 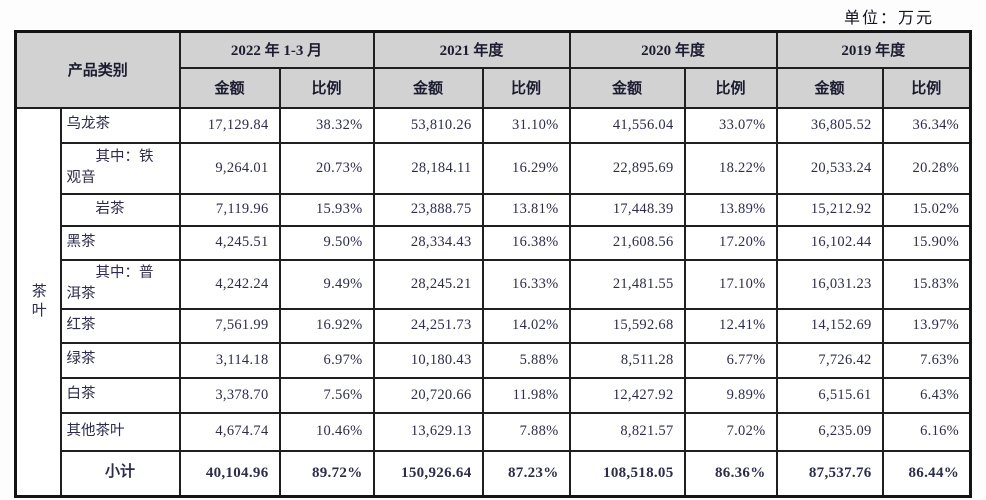 I want to click on ratio-cell: 13.97%, so click(x=926, y=325).